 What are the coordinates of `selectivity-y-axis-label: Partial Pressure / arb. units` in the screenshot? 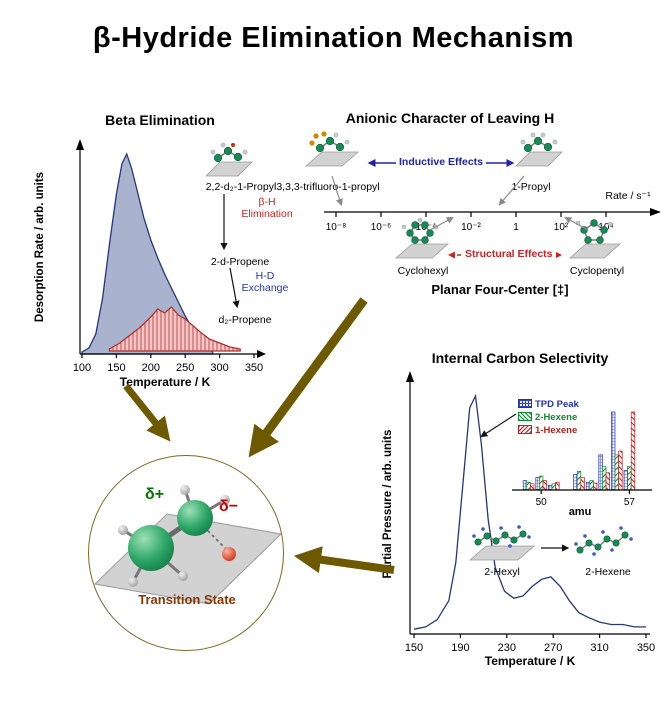 It's located at (388, 504).